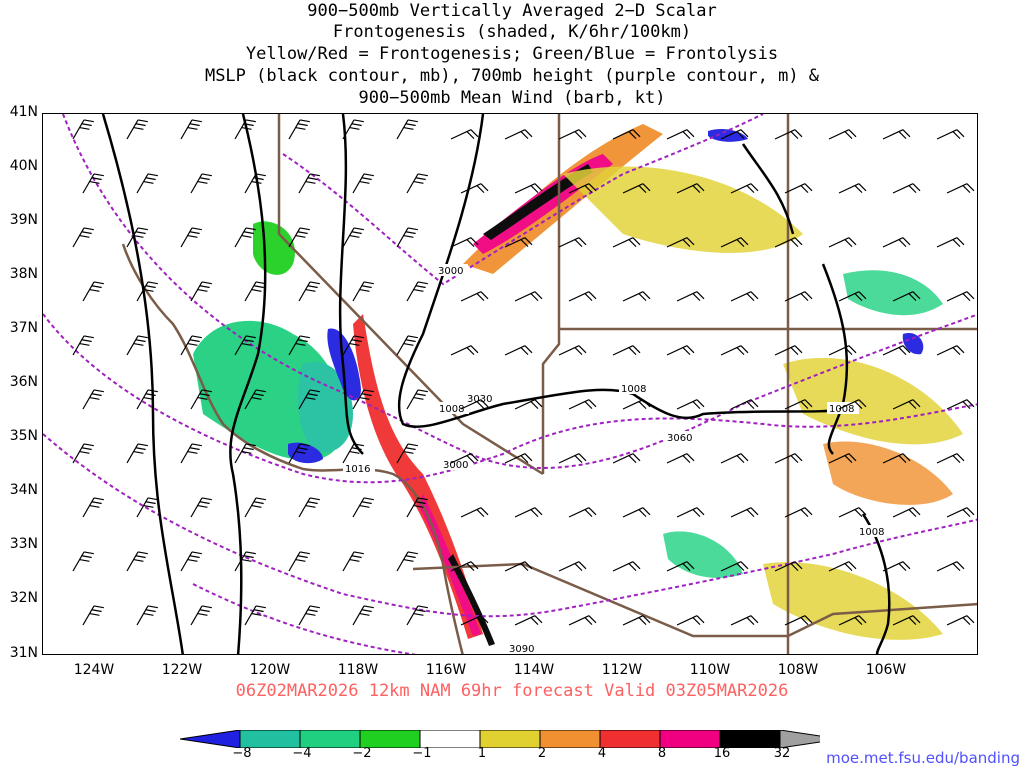  I want to click on frontogenesis-band-ne-max, so click(538, 202).